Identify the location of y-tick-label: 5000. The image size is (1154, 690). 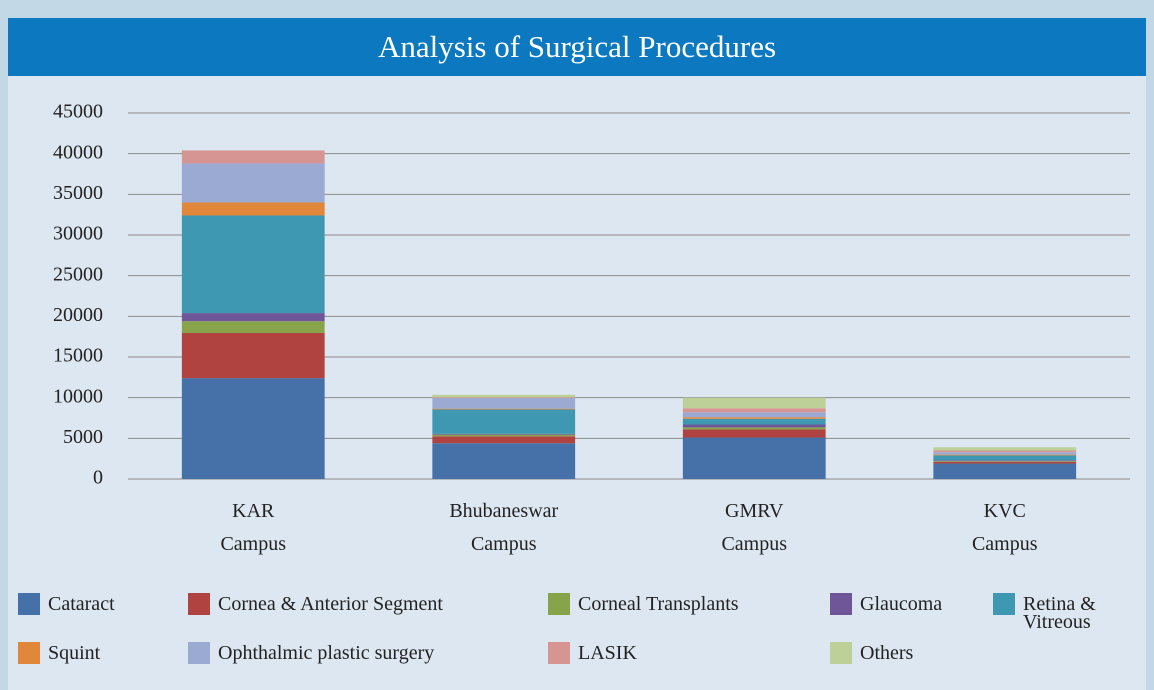
(83, 437).